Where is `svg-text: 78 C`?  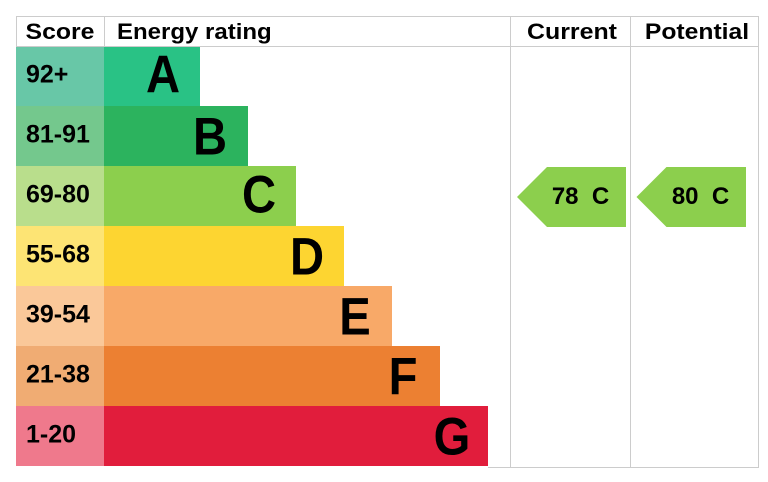 svg-text: 78 C is located at coordinates (580, 196).